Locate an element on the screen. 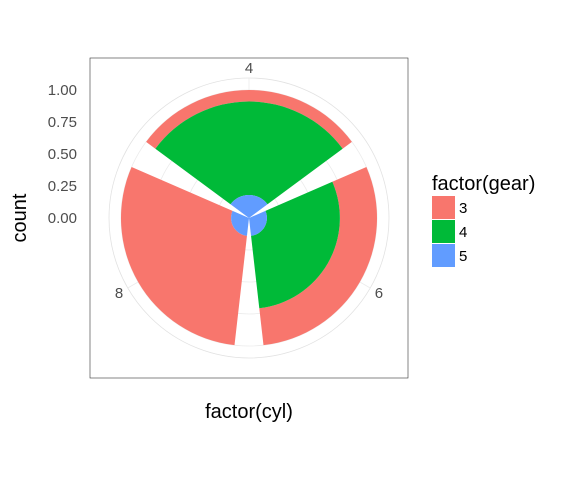 This screenshot has width=576, height=480. legend-label: 4 is located at coordinates (463, 232).